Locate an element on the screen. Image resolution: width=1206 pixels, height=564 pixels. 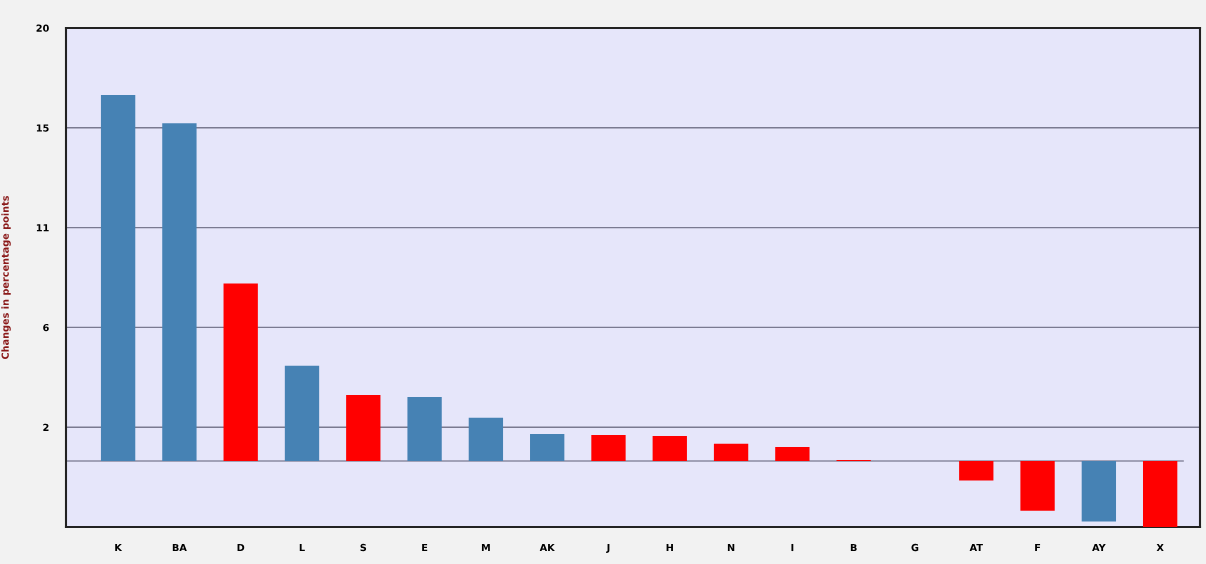
y-tick-label: 20 is located at coordinates (42, 28).